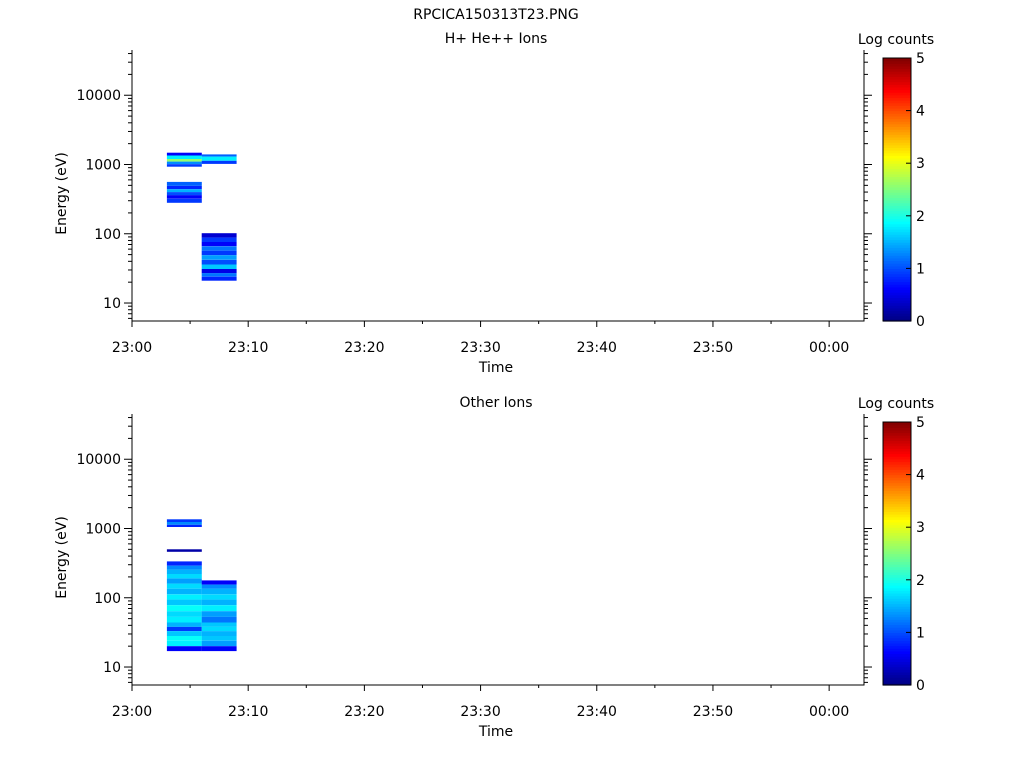  What do you see at coordinates (920, 217) in the screenshot?
I see `colorbar-tick-label: 2` at bounding box center [920, 217].